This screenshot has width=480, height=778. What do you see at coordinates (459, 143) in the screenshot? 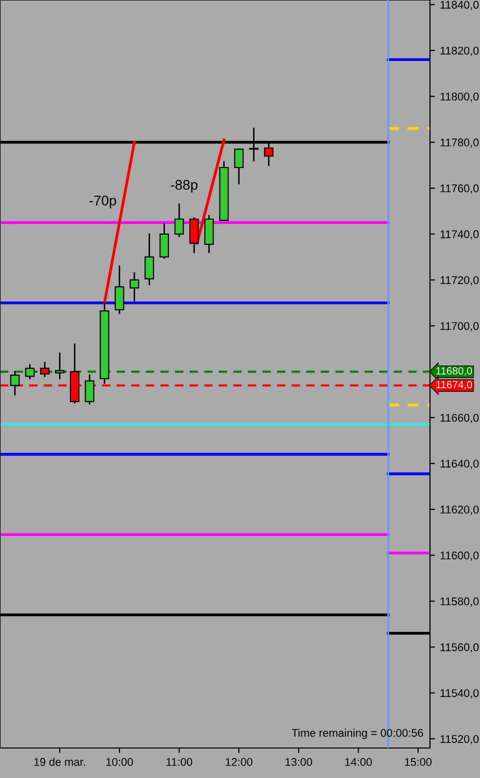
I see `y-tick-label: 11780,0` at bounding box center [459, 143].